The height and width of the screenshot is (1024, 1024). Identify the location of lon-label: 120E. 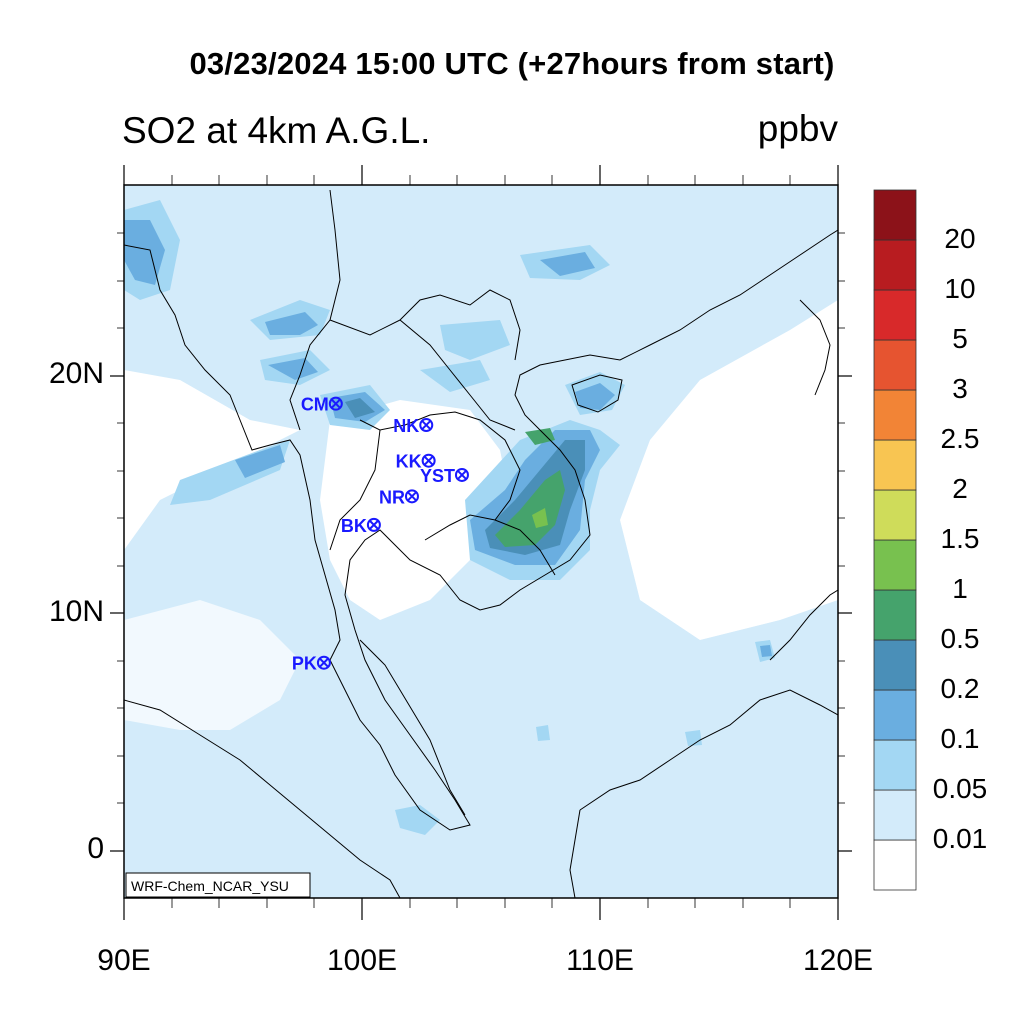
(838, 960).